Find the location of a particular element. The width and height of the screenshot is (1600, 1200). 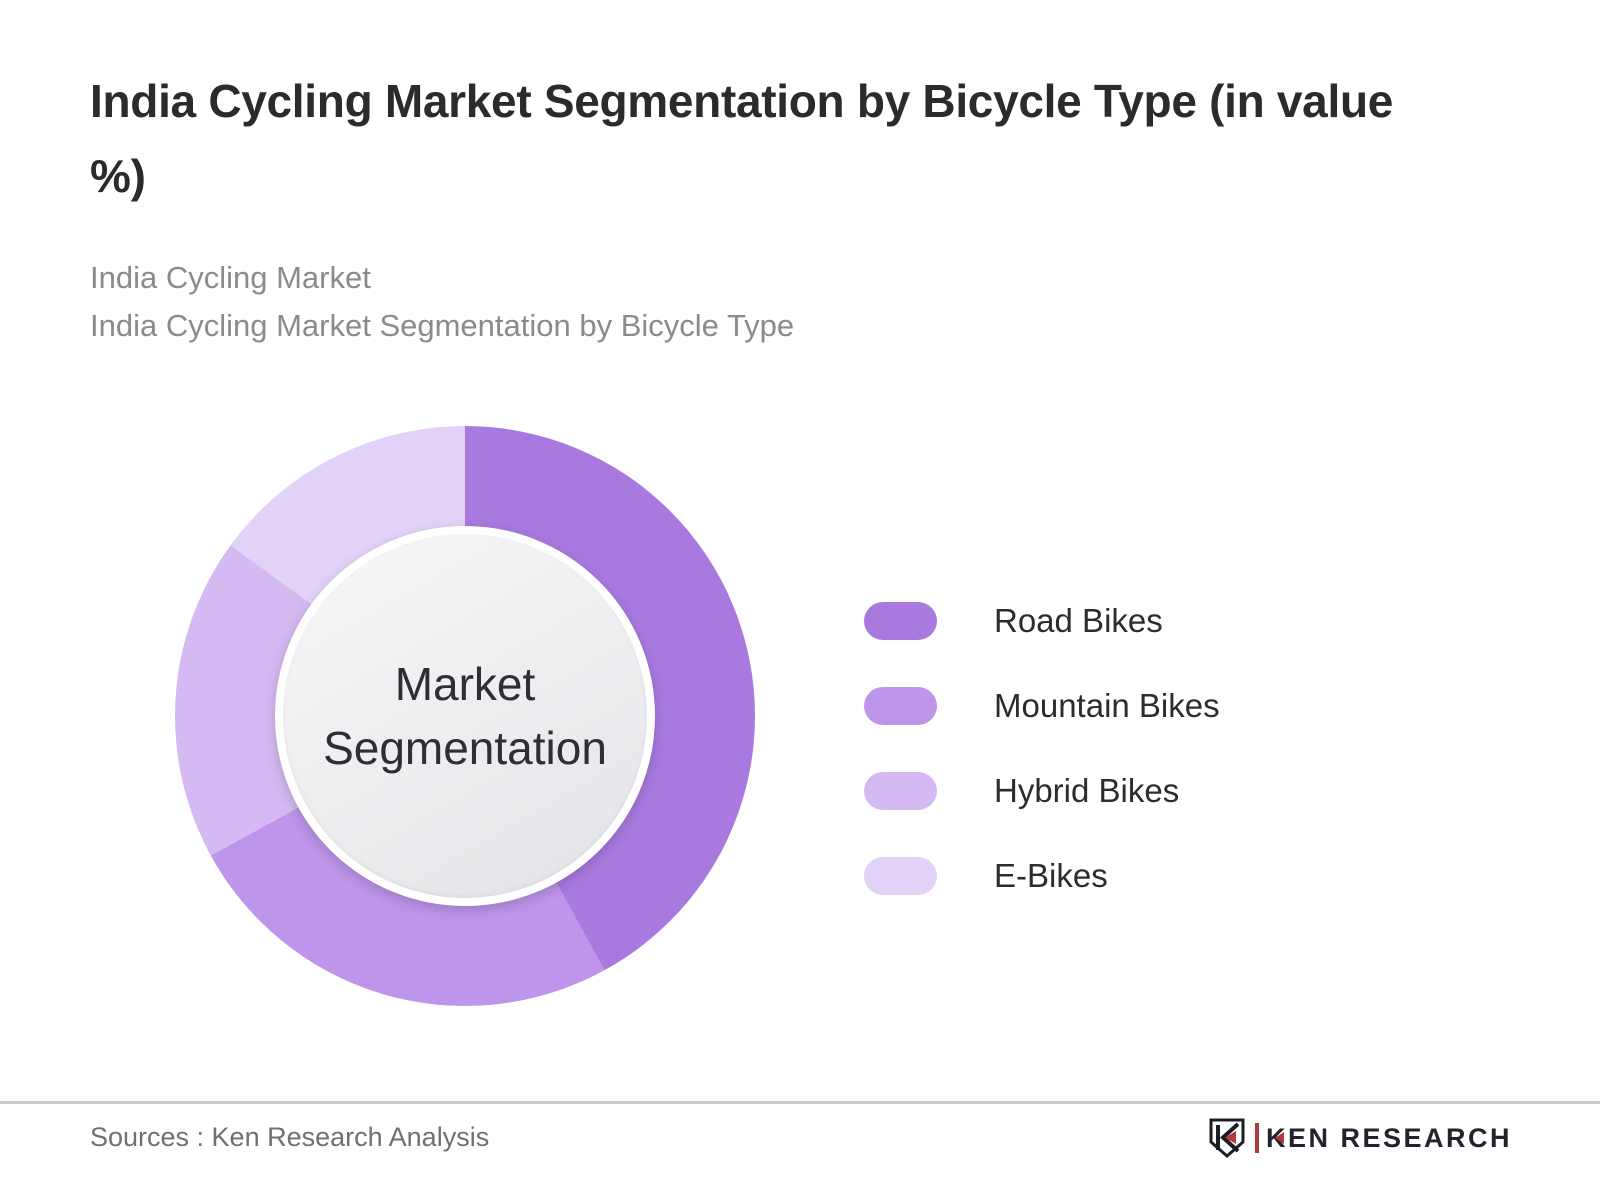

legend-label: Mountain Bikes is located at coordinates (1107, 705).